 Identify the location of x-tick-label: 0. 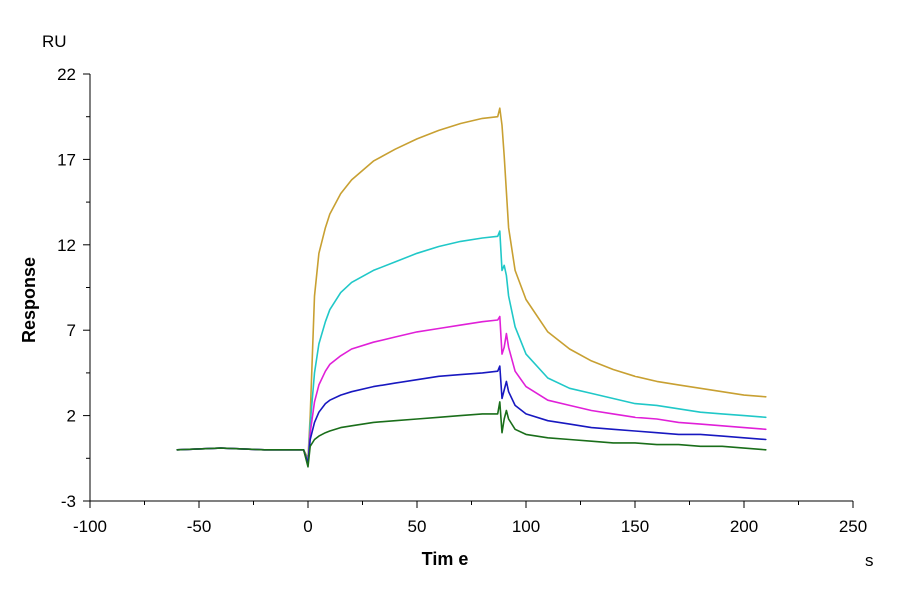
(307, 526).